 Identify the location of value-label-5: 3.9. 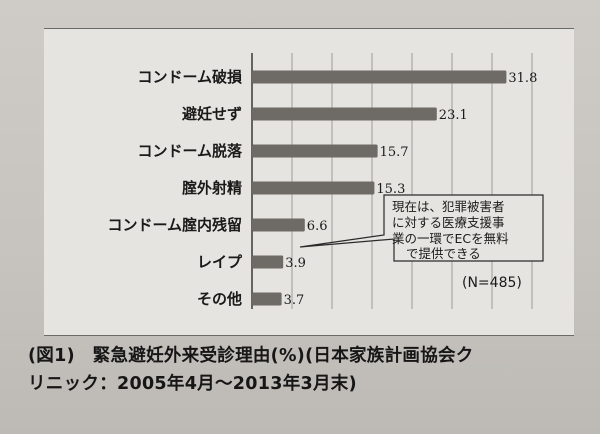
(295, 263).